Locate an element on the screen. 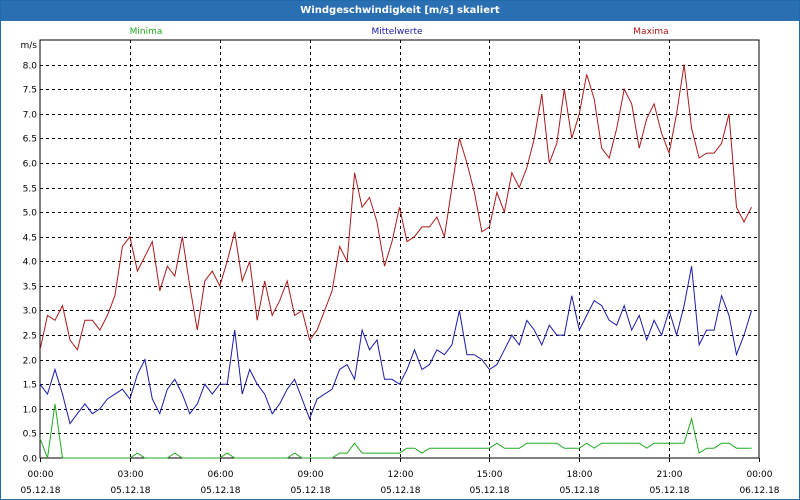 This screenshot has height=500, width=800. x-tick-time: 21:00 is located at coordinates (670, 475).